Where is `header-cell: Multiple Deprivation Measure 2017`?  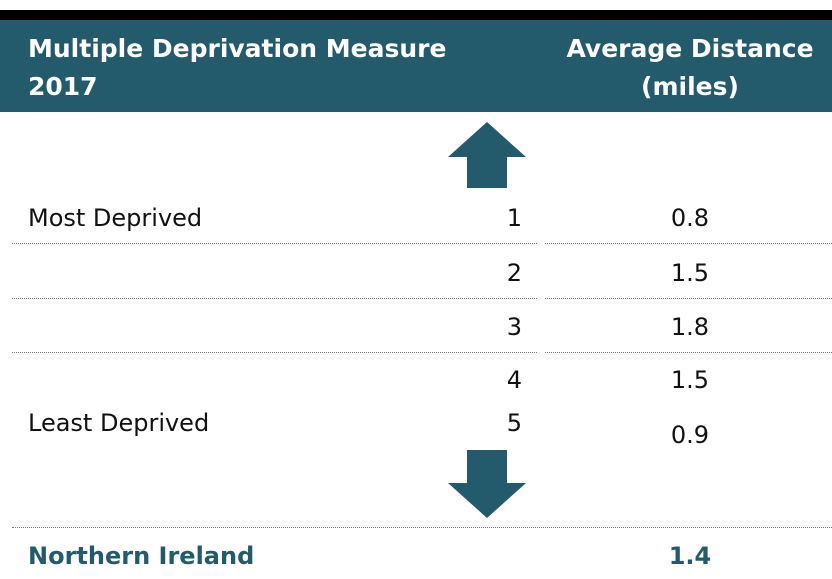 header-cell: Multiple Deprivation Measure 2017 is located at coordinates (237, 67).